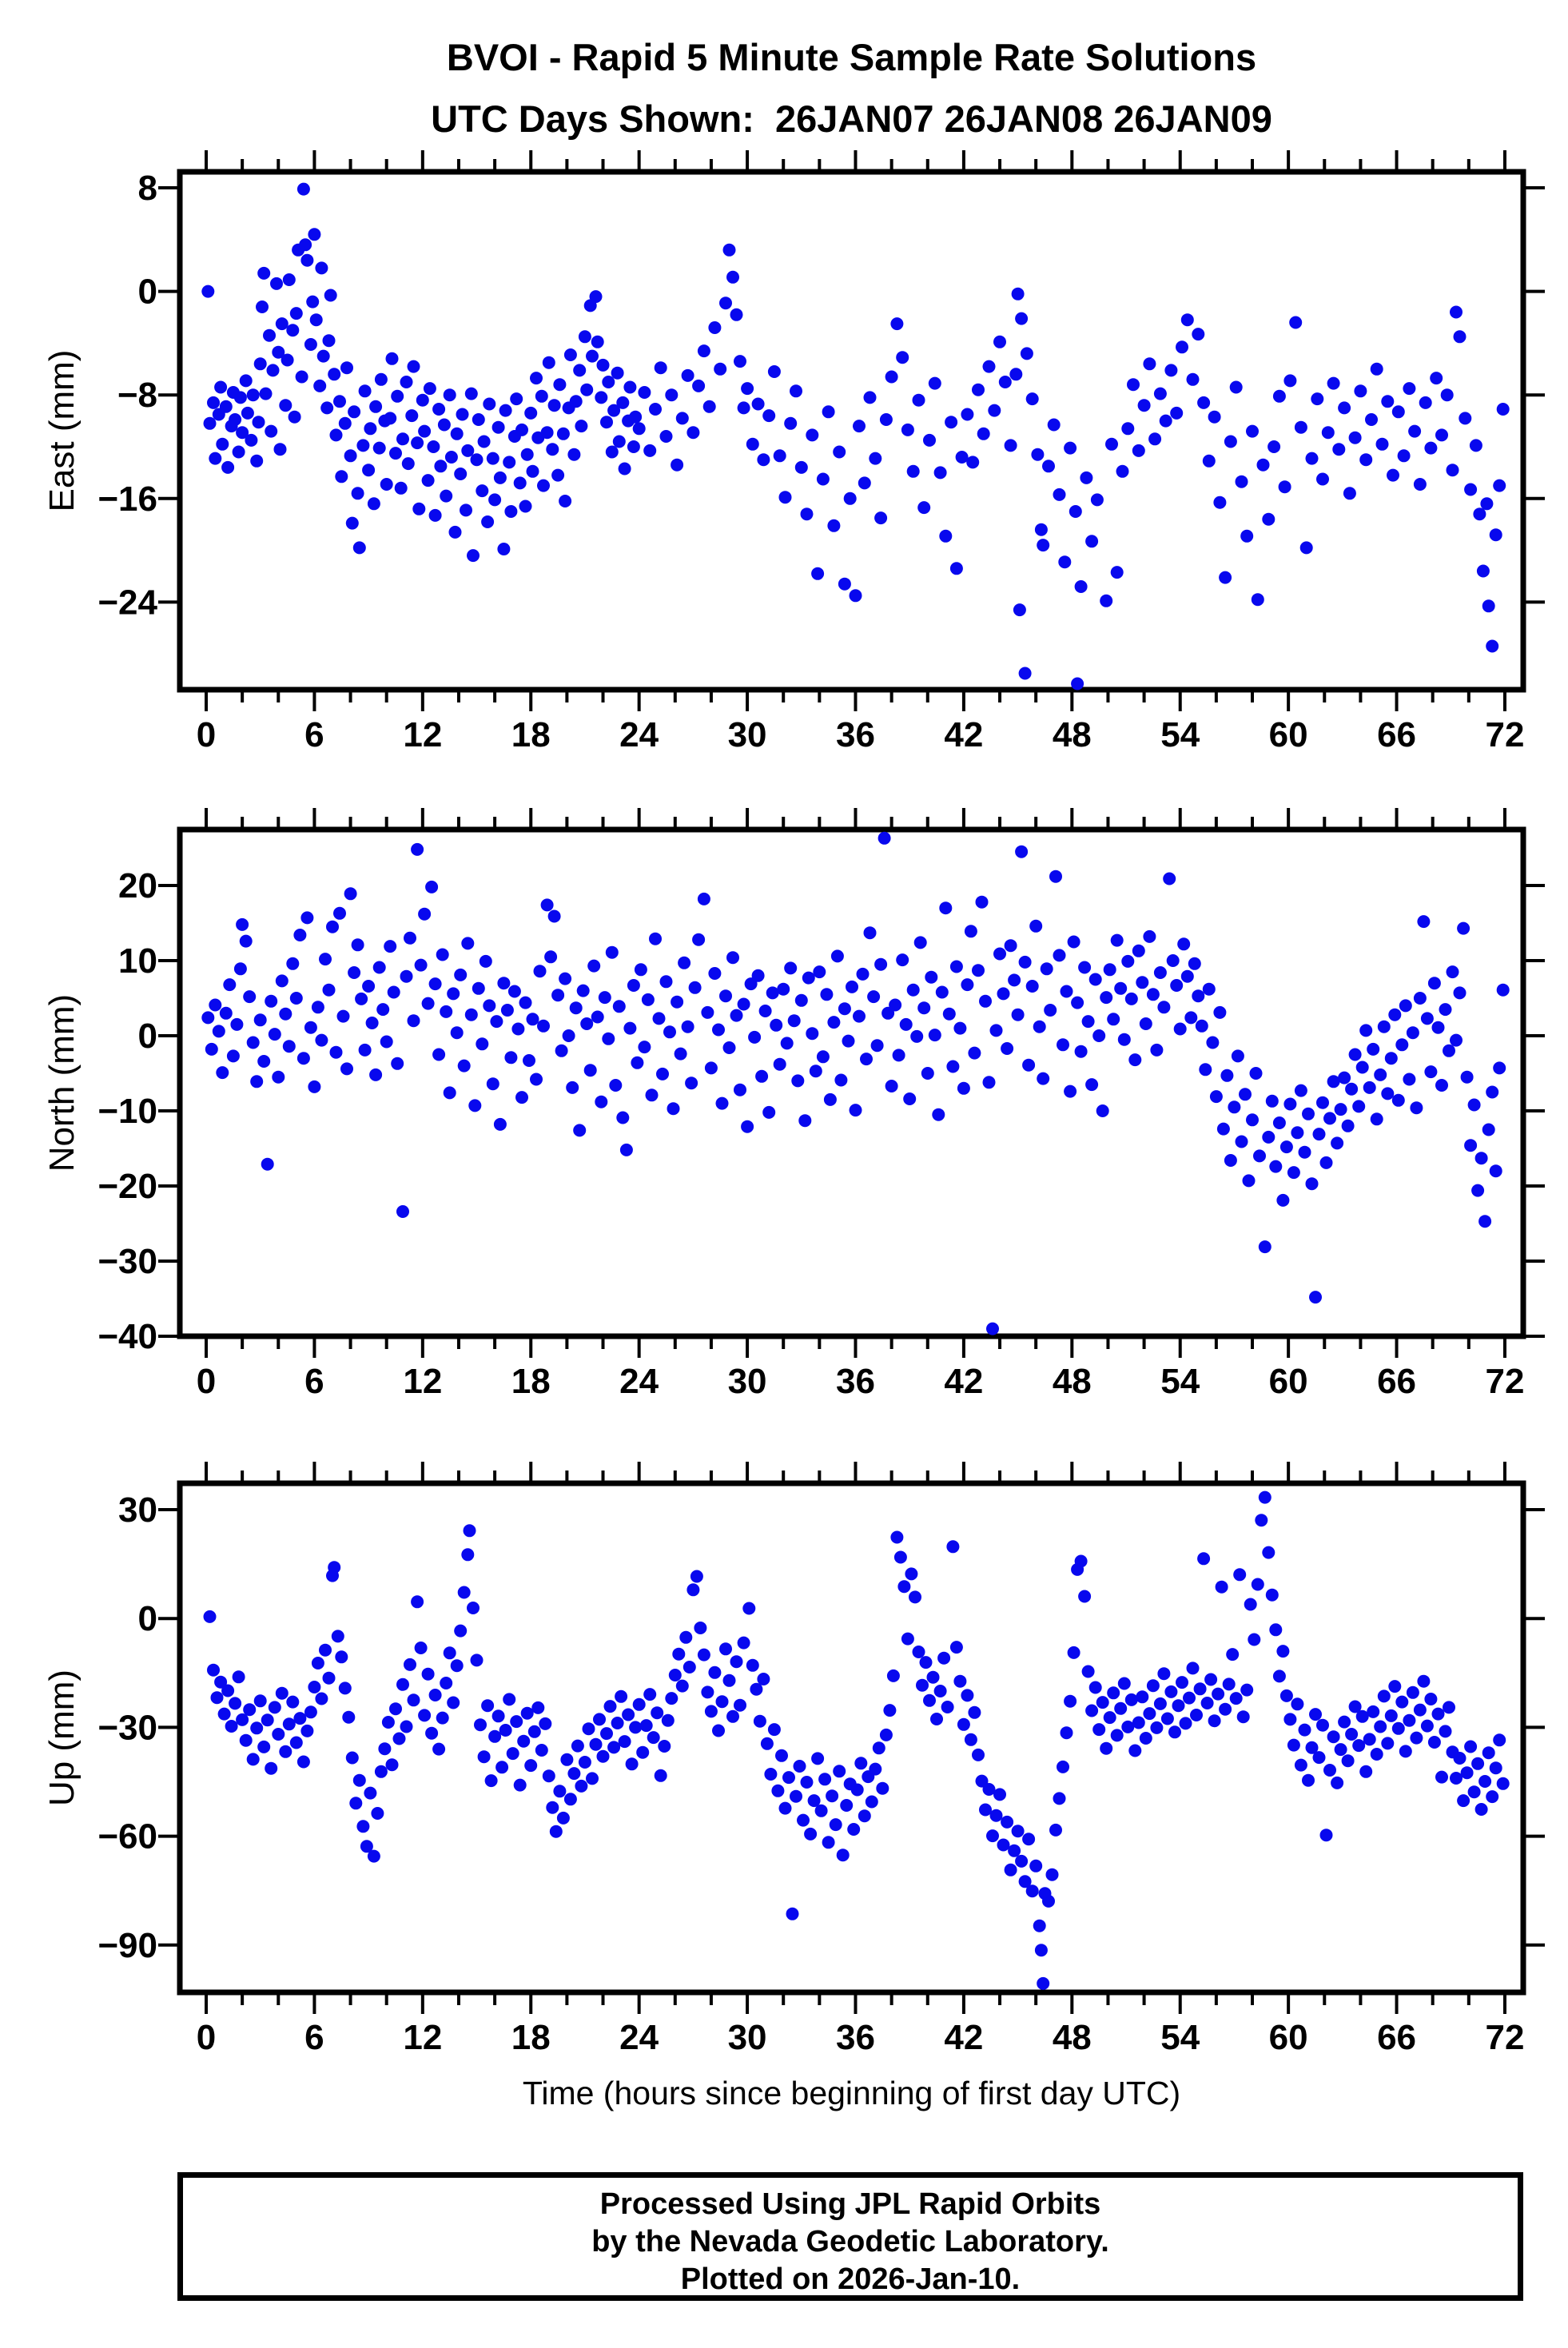 Image resolution: width=1568 pixels, height=2348 pixels. Describe the element at coordinates (127, 602) in the screenshot. I see `svg-text: −24` at that location.